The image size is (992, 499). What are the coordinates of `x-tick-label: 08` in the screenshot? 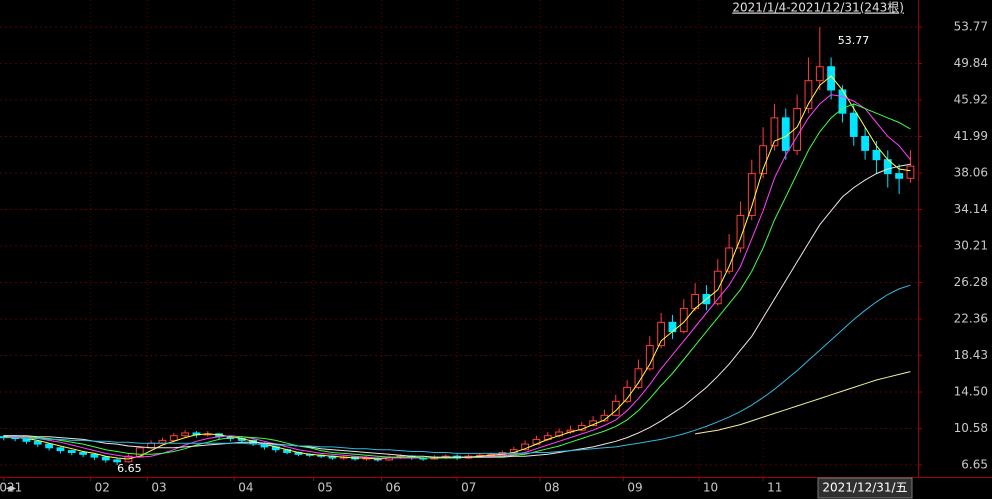 It's located at (551, 488).